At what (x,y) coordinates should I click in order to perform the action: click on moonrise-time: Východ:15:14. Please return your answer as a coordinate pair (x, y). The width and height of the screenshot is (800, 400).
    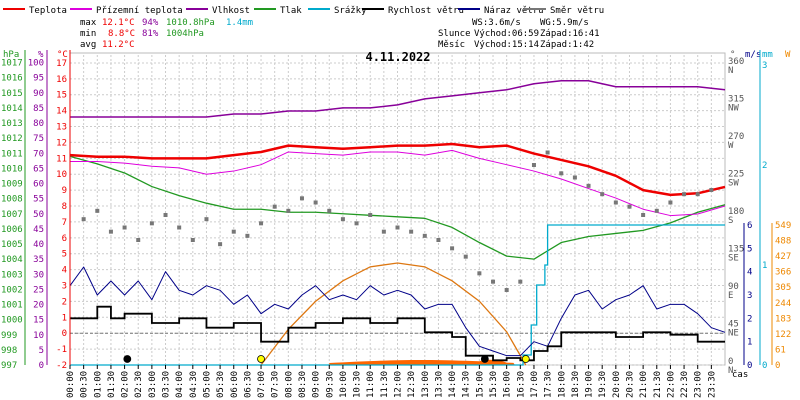
    Looking at the image, I should click on (506, 45).